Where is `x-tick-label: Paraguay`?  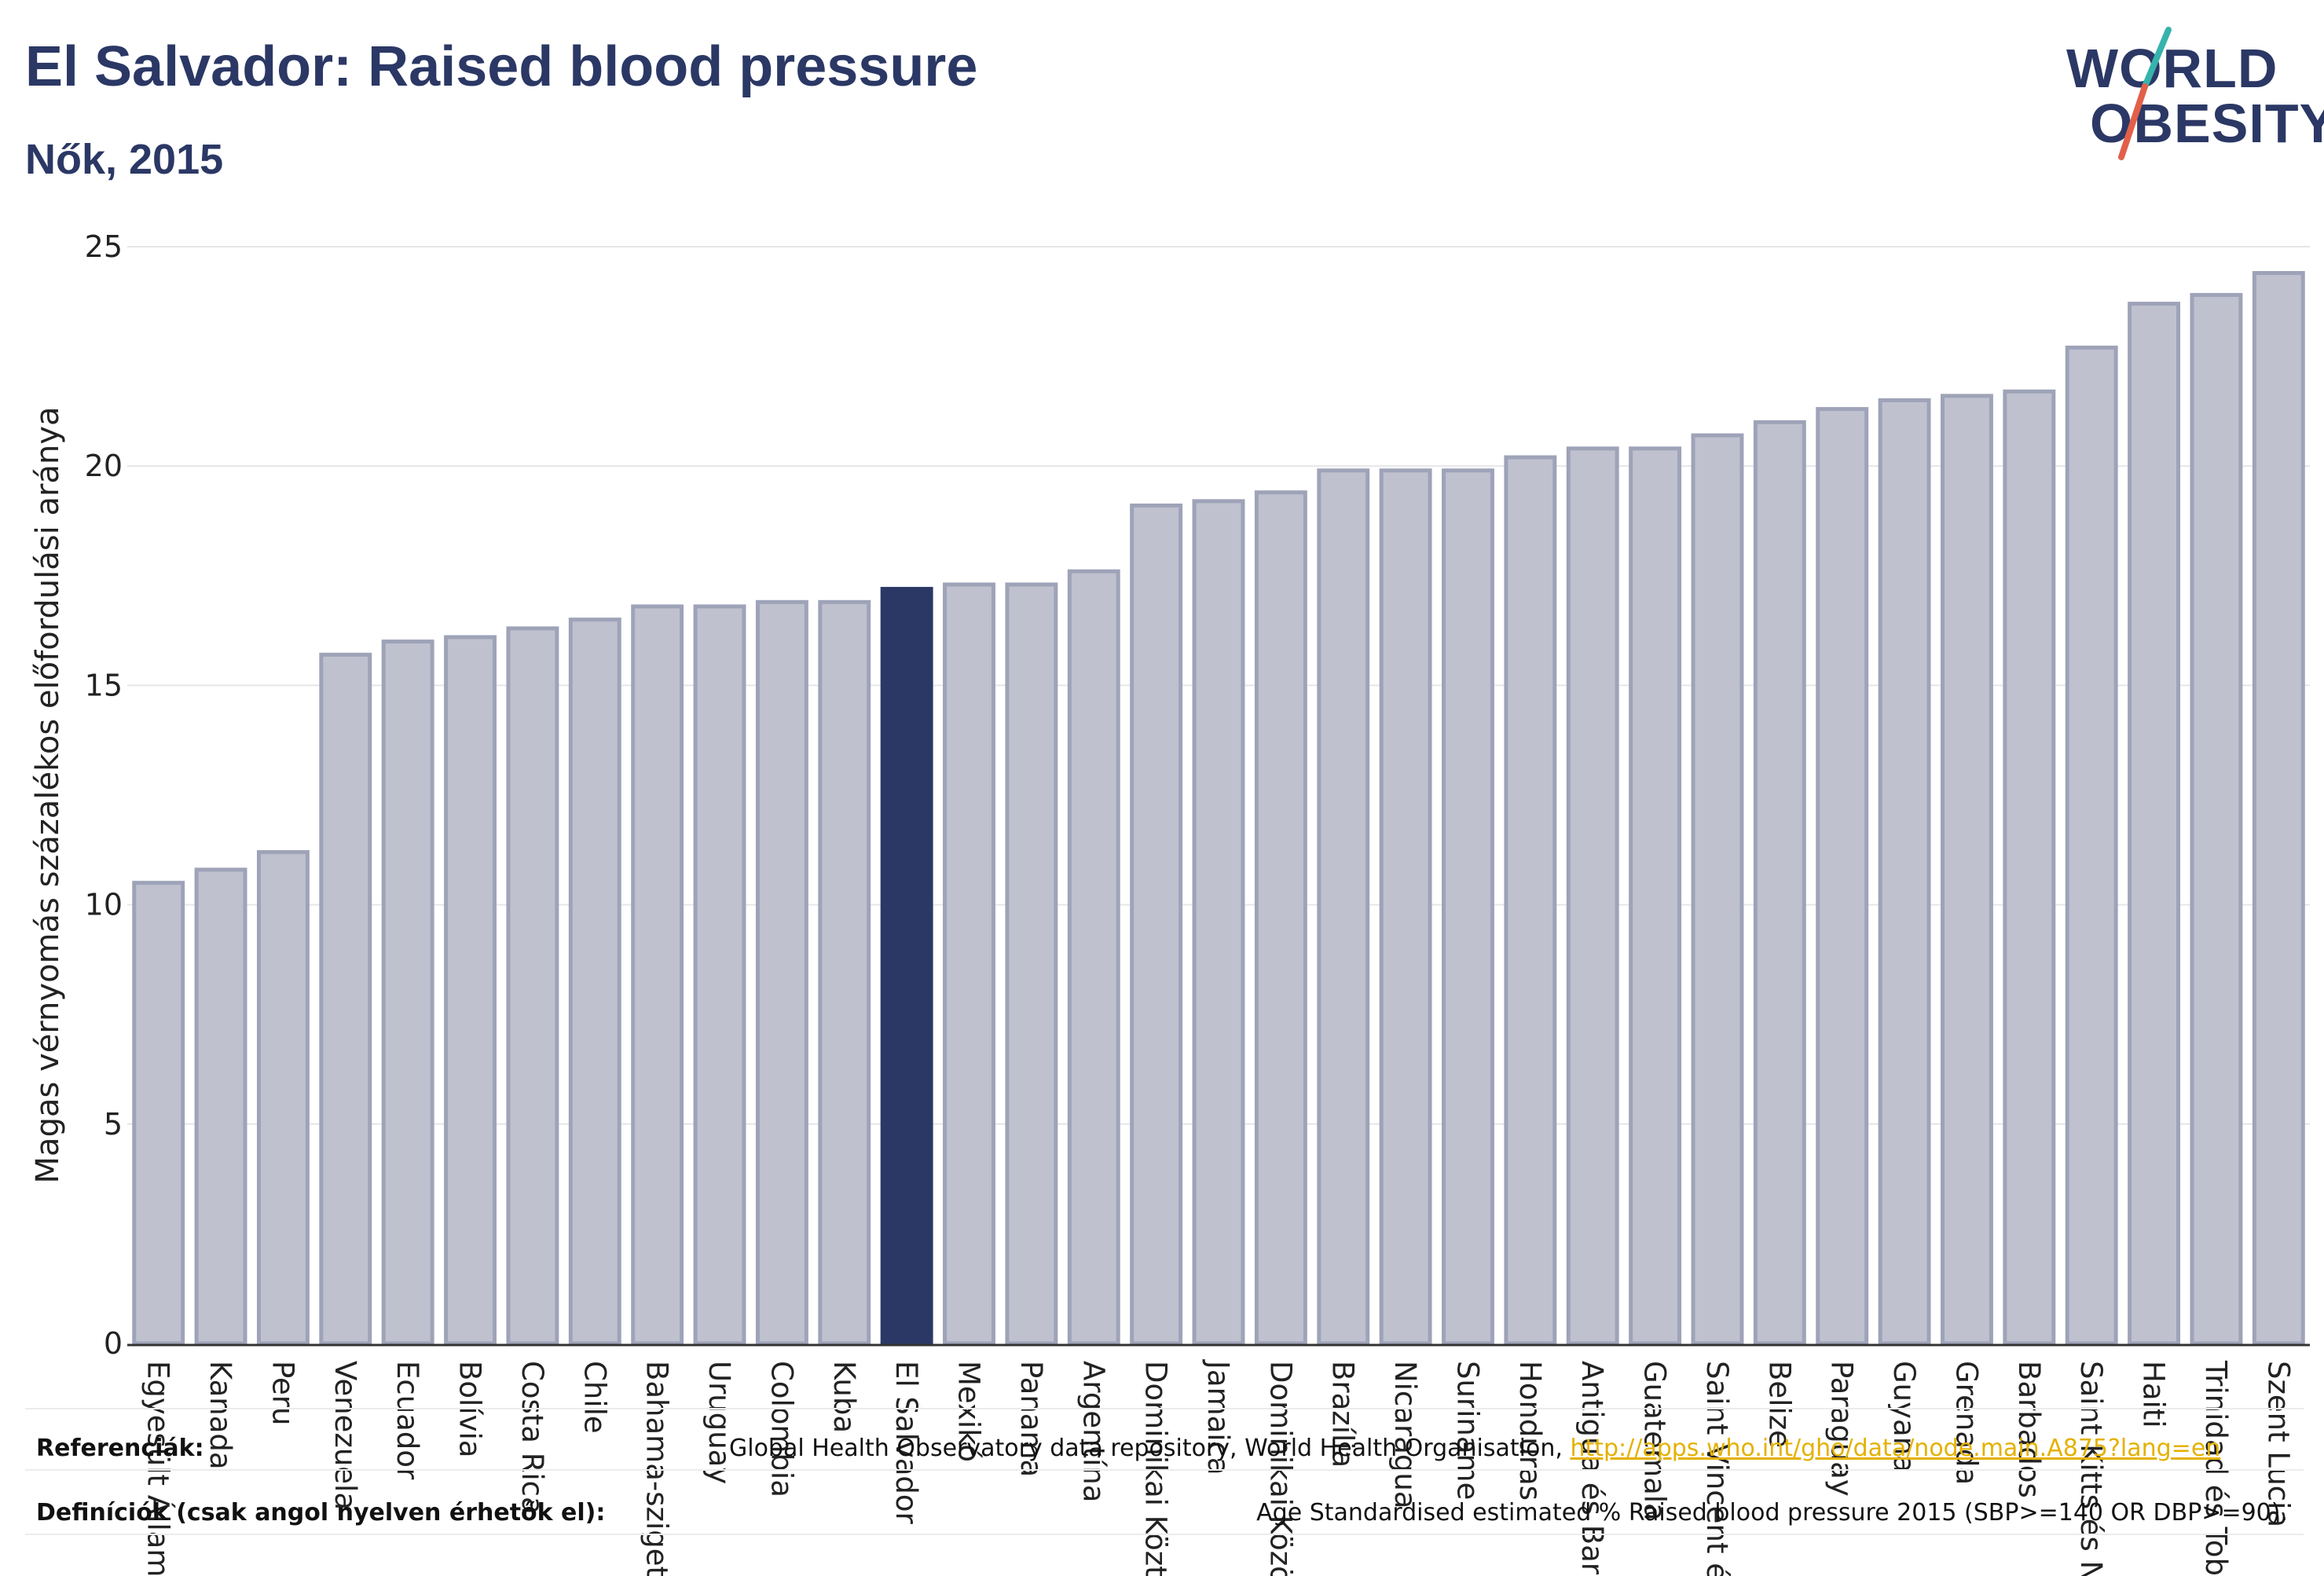
x-tick-label: Paraguay is located at coordinates (1842, 1429).